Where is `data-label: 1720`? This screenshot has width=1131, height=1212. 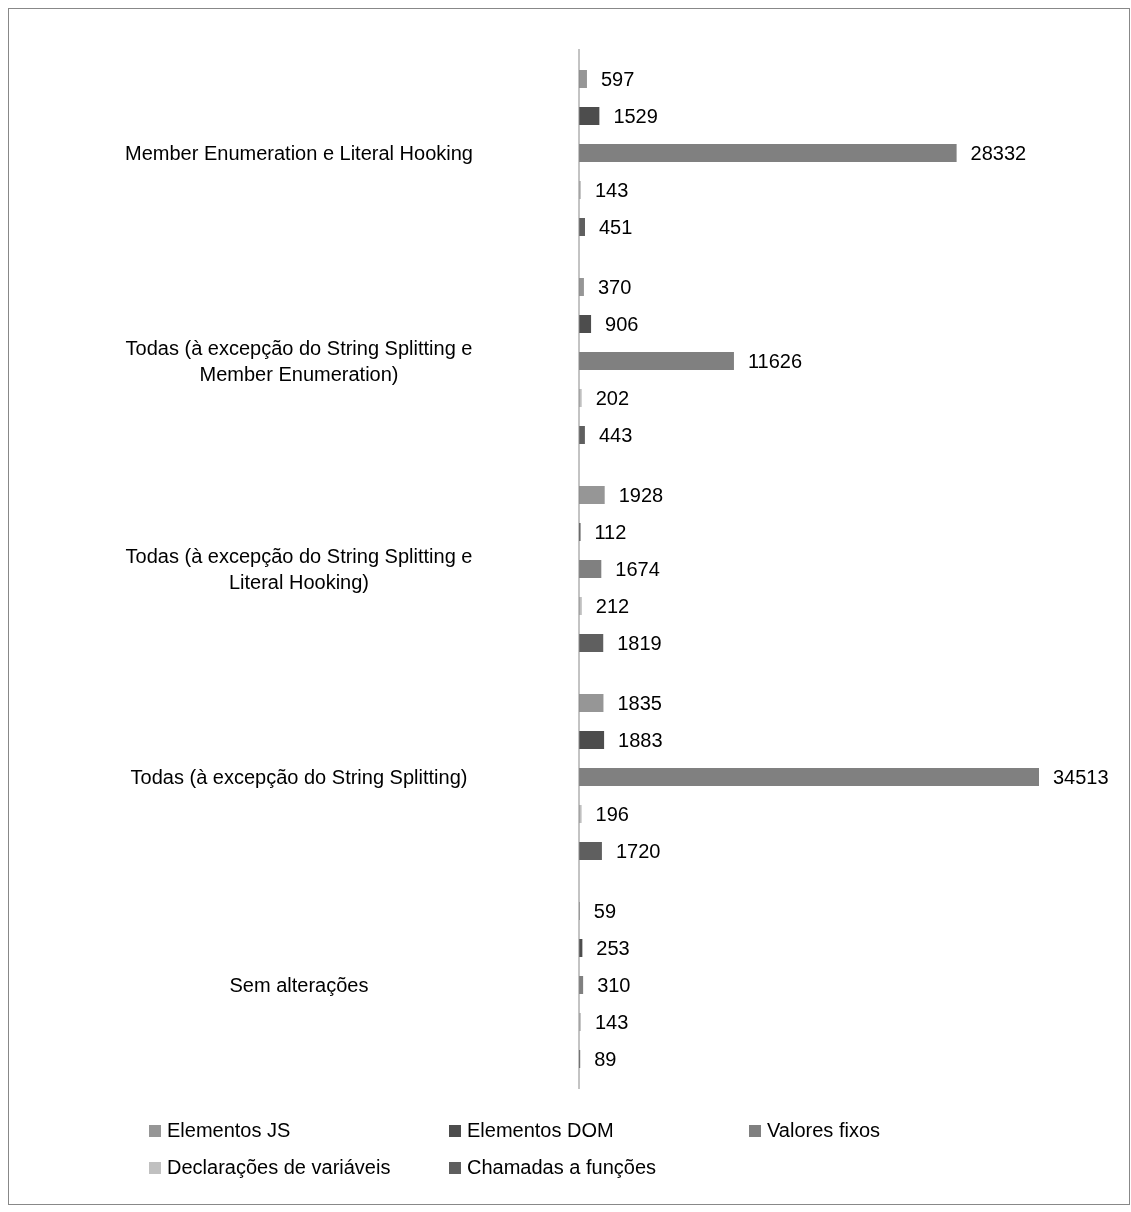
data-label: 1720 is located at coordinates (638, 851).